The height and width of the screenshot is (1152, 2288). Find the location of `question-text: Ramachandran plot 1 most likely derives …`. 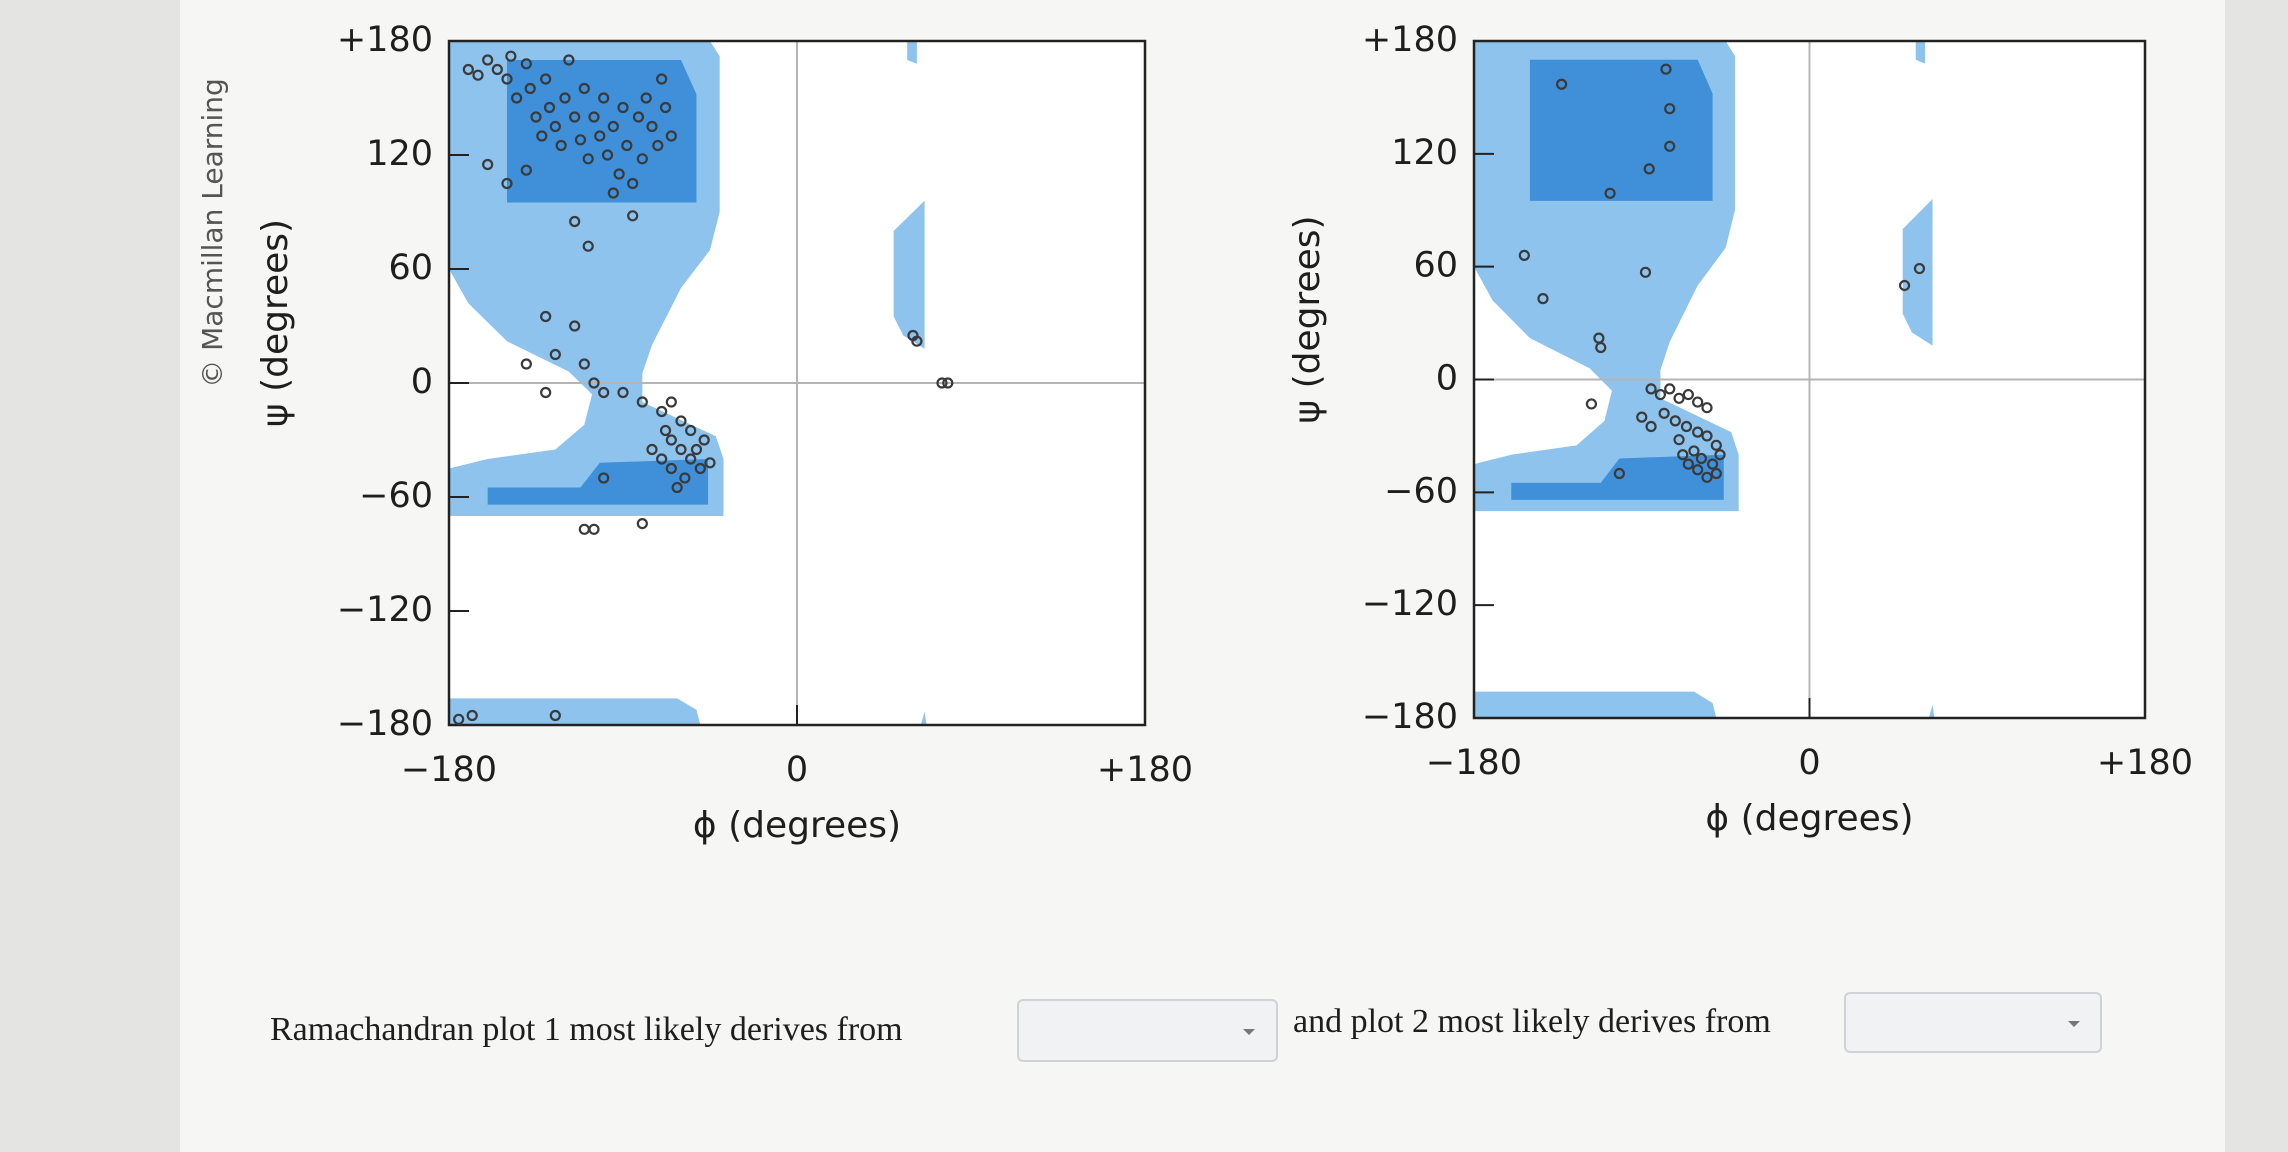

question-text: Ramachandran plot 1 most likely derives … is located at coordinates (586, 1029).